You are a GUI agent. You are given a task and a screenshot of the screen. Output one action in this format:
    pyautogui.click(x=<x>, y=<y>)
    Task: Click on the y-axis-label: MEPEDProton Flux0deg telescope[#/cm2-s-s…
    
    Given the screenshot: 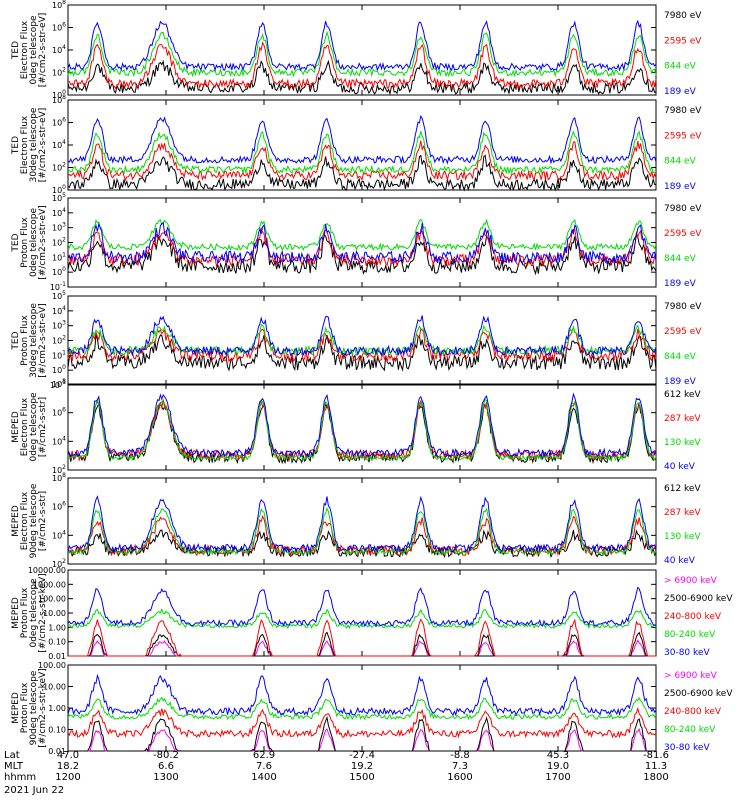 What is the action you would take?
    pyautogui.click(x=29, y=612)
    